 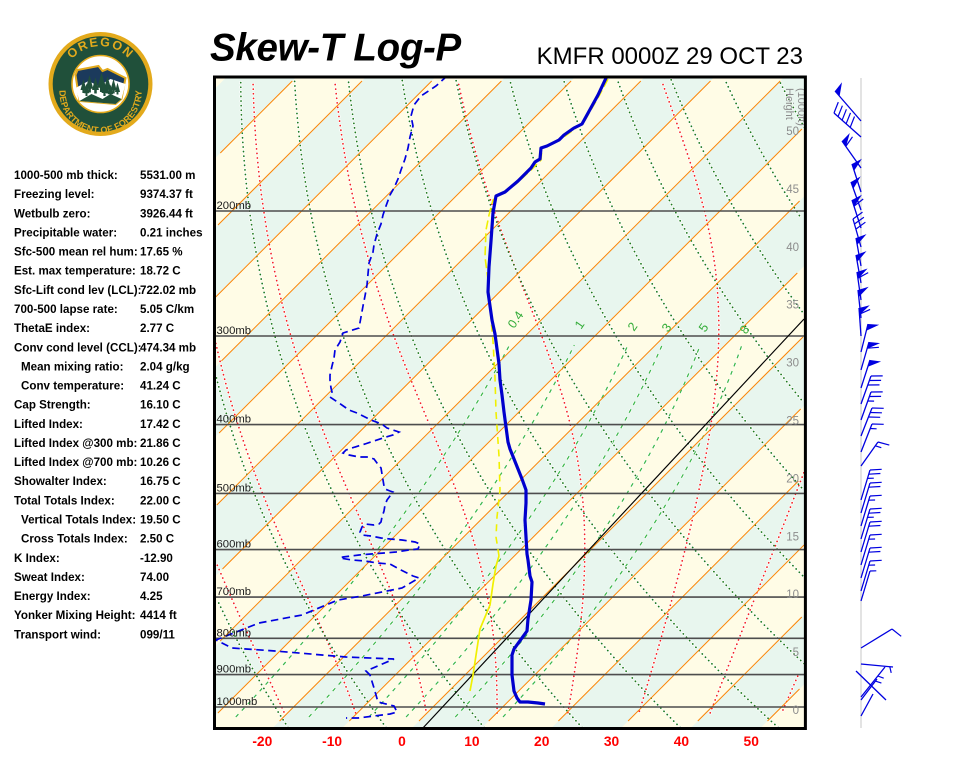 What do you see at coordinates (160, 481) in the screenshot?
I see `svg-text: 16.75 C` at bounding box center [160, 481].